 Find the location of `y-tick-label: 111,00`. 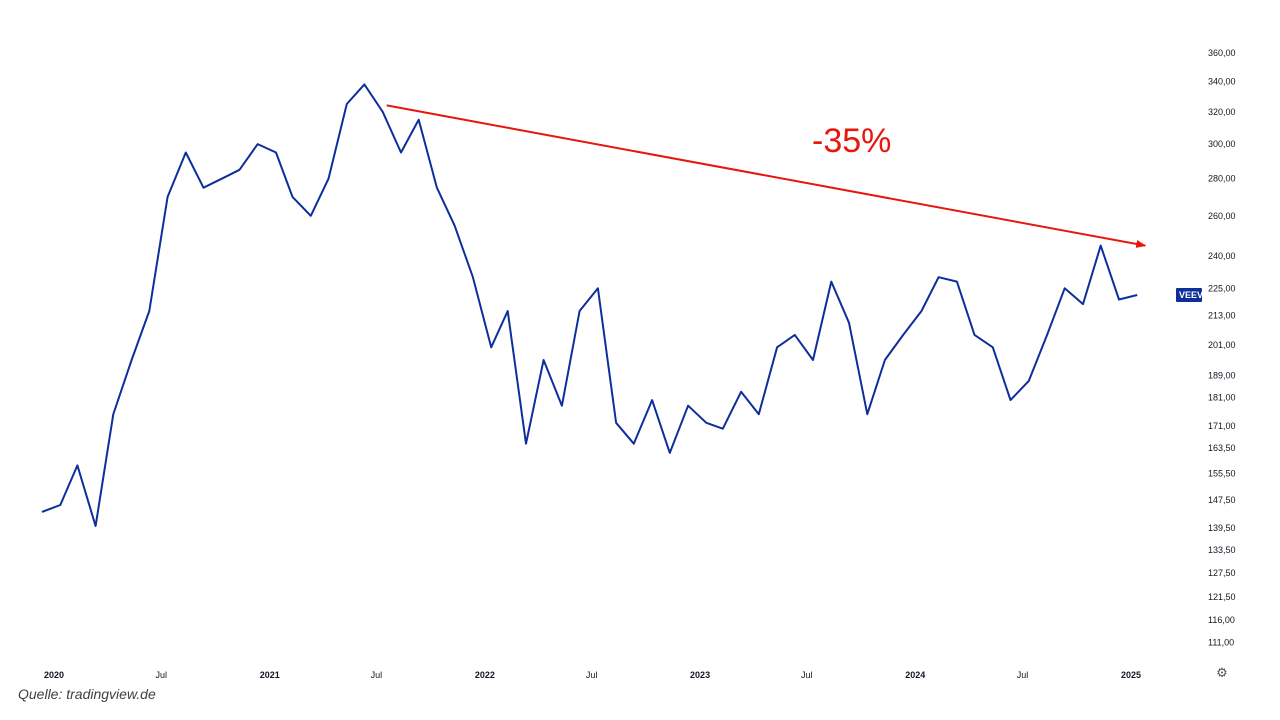

y-tick-label: 111,00 is located at coordinates (1221, 642).